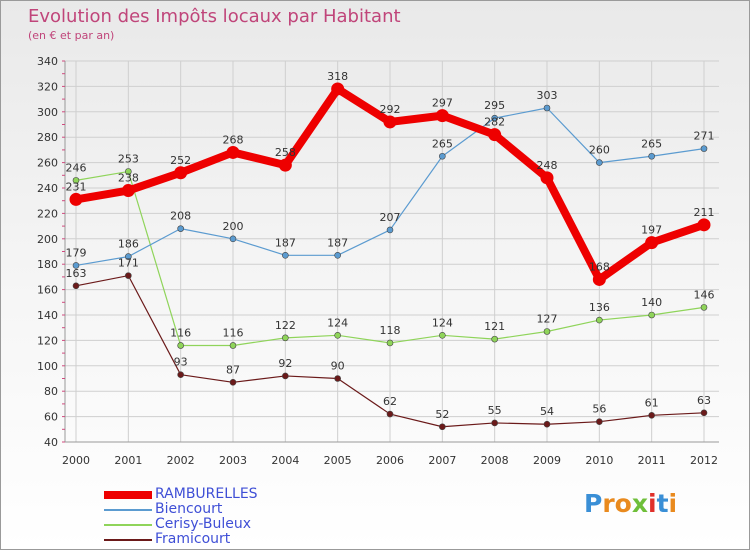 This screenshot has width=750, height=550. What do you see at coordinates (47, 315) in the screenshot?
I see `y-tick-label: 140` at bounding box center [47, 315].